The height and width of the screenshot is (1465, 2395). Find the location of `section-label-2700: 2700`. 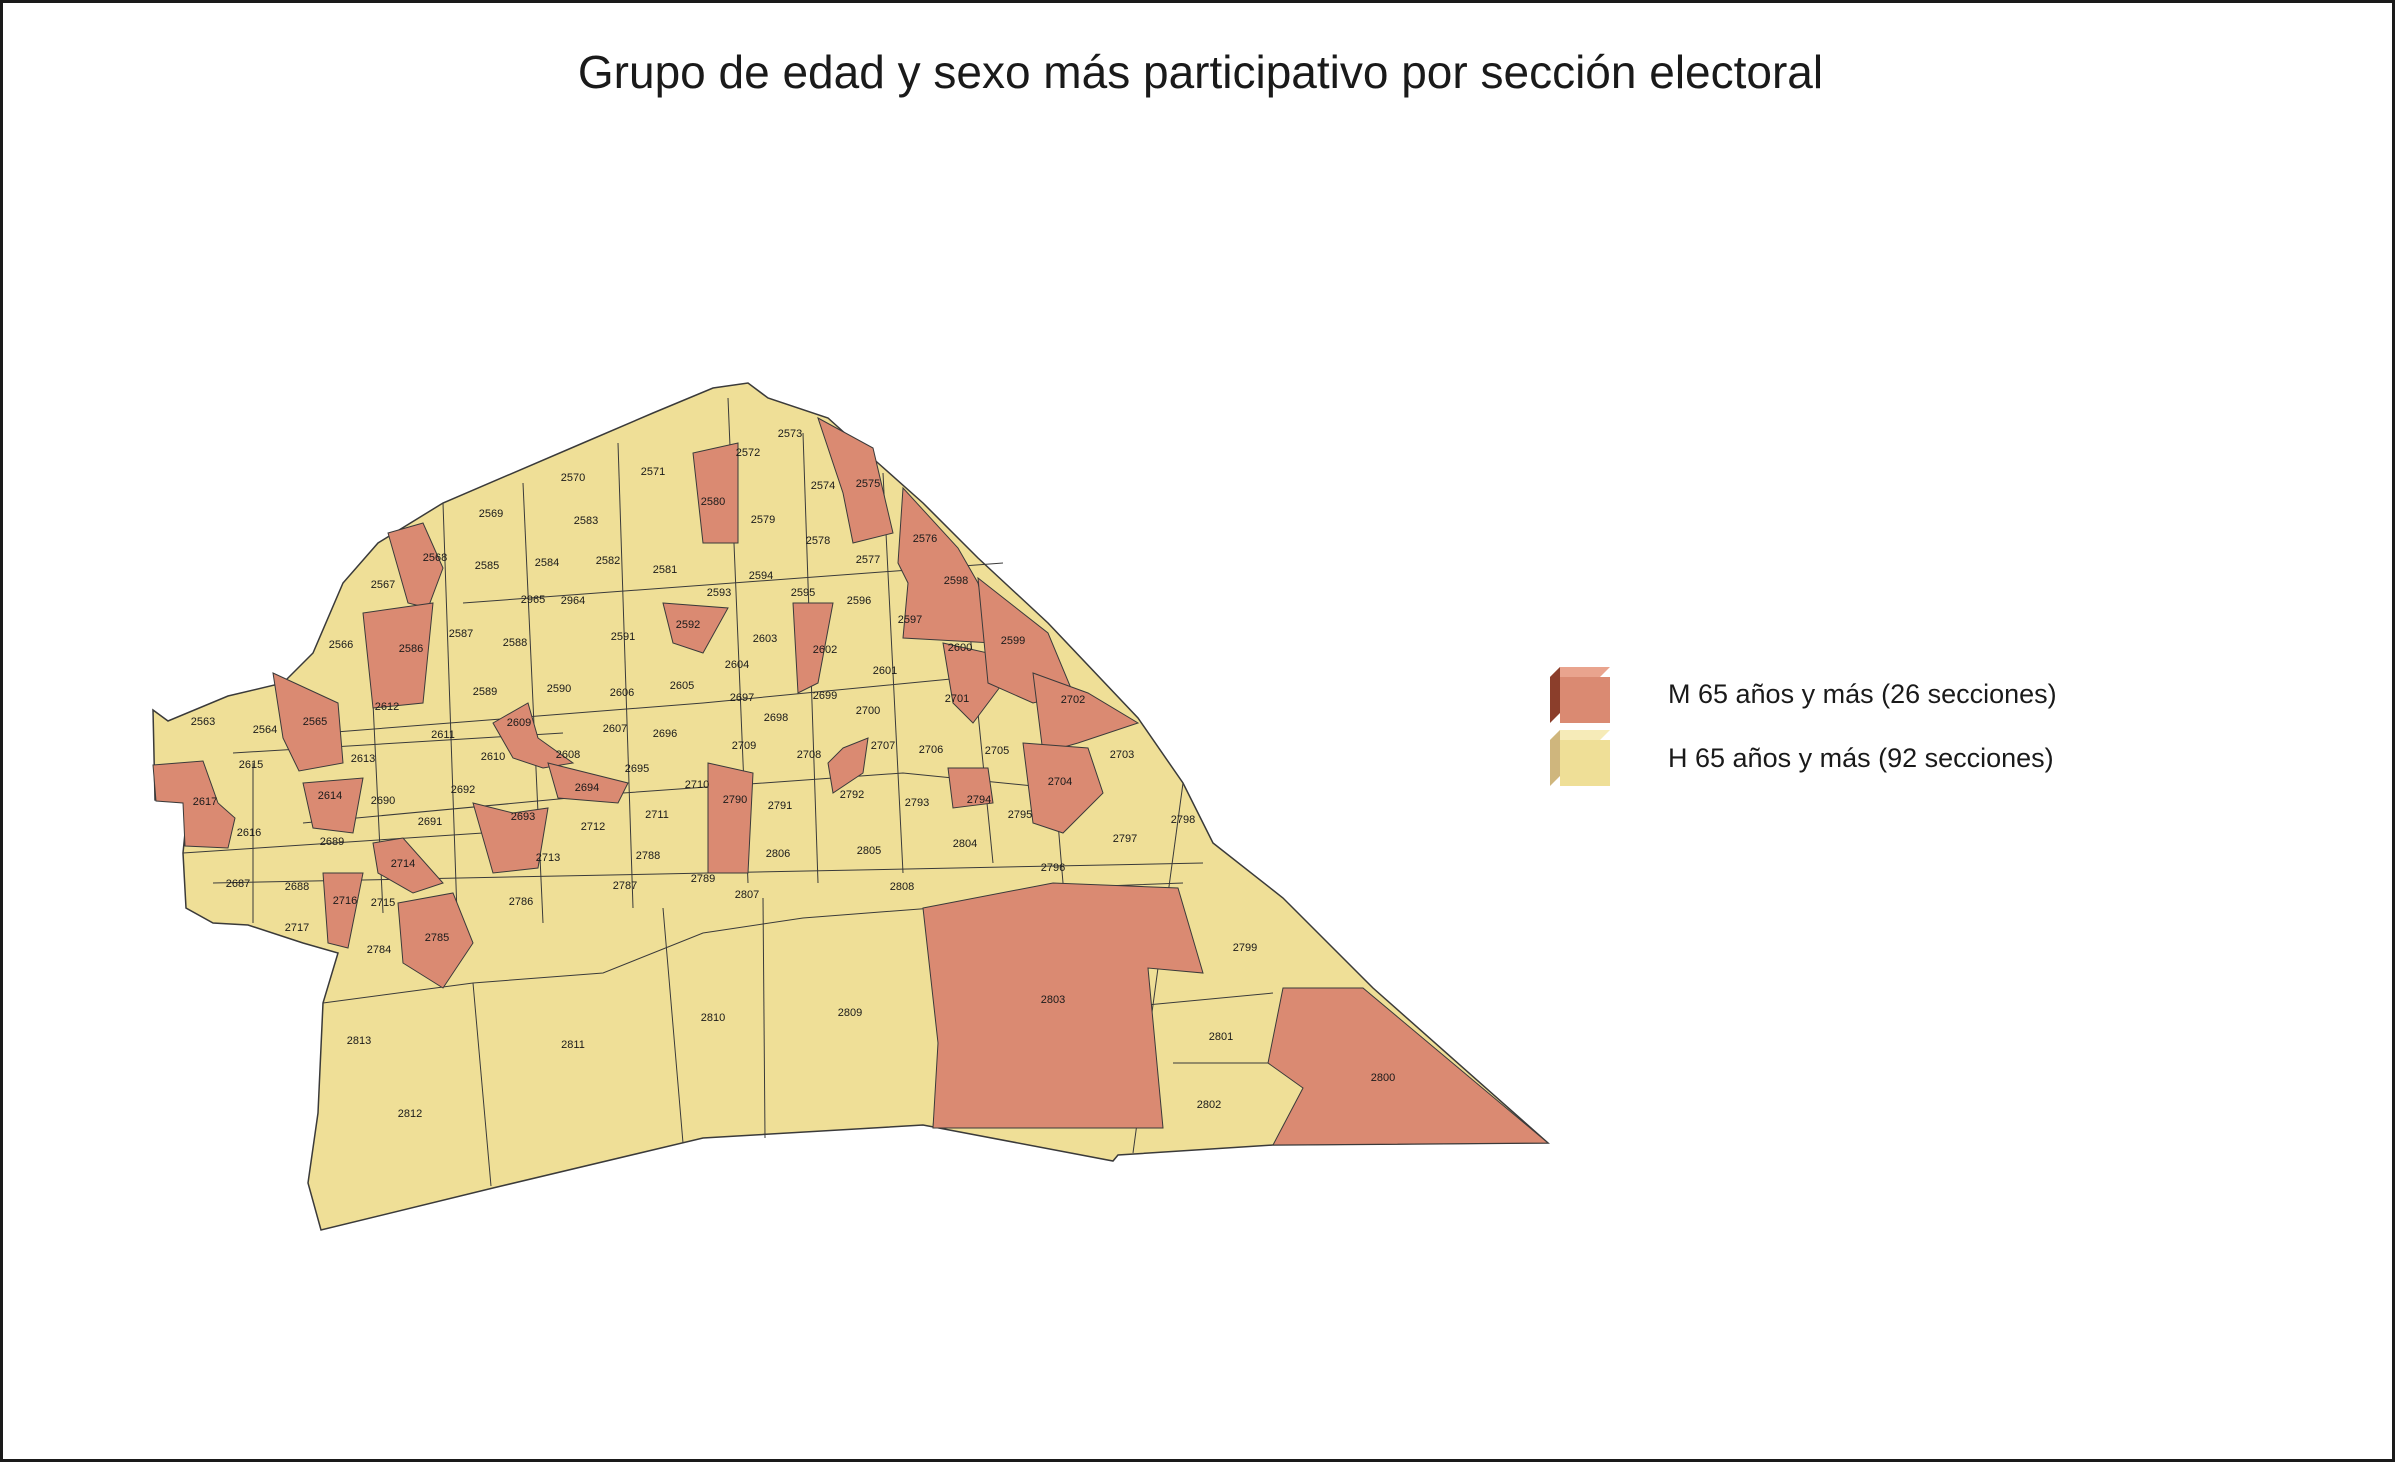

section-label-2700: 2700 is located at coordinates (868, 711).